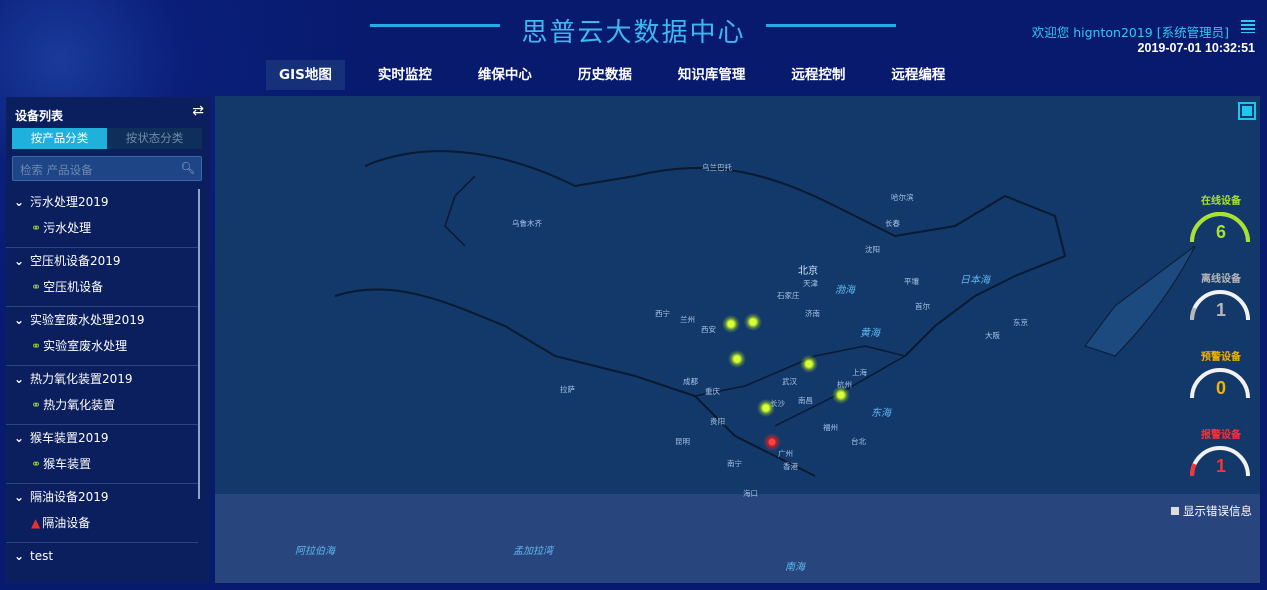  Describe the element at coordinates (1221, 435) in the screenshot. I see `stat-label: 报警设备` at that location.